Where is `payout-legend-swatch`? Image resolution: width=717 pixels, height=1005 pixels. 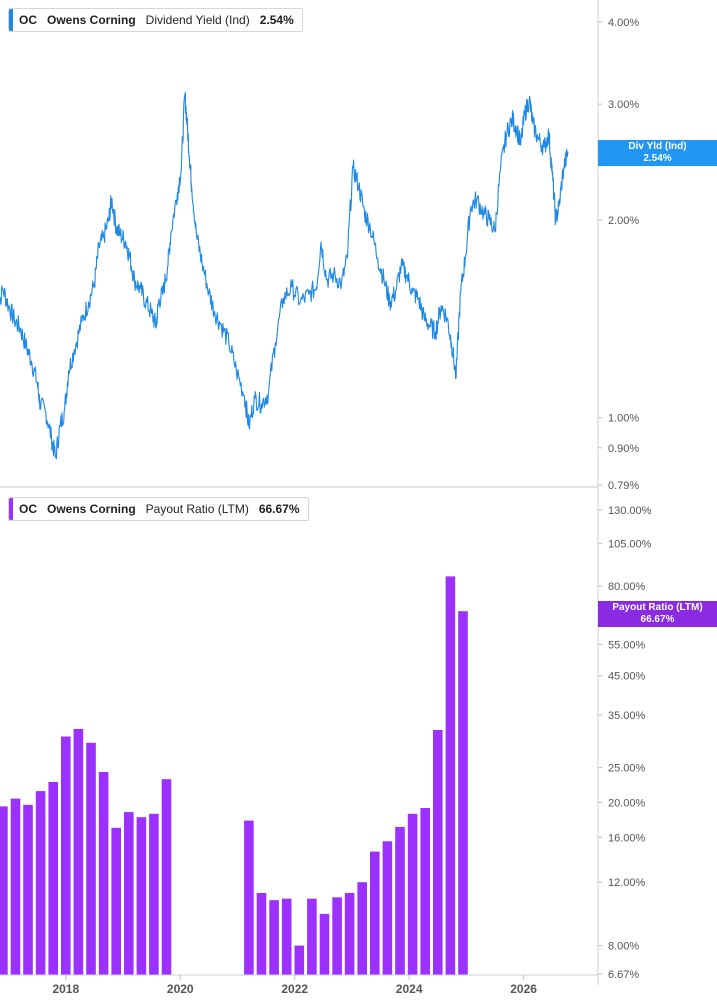 payout-legend-swatch is located at coordinates (11, 509).